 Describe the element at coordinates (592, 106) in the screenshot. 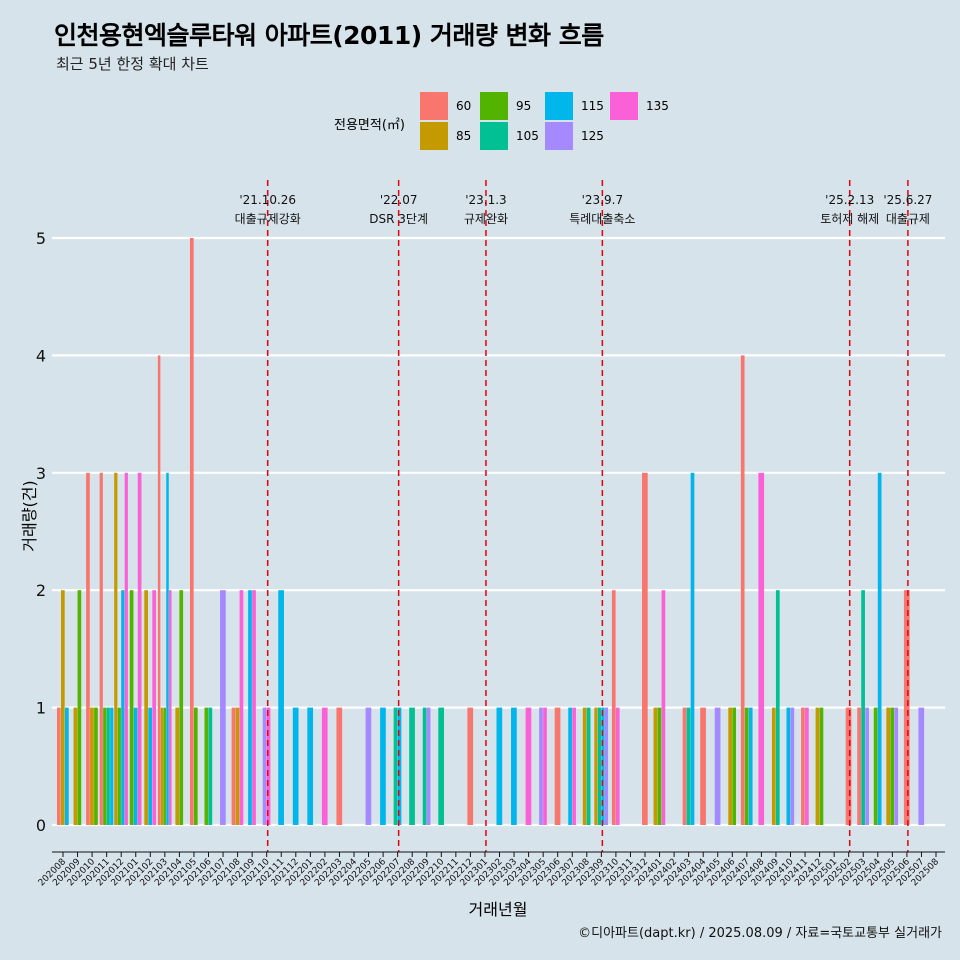

I see `legend-label-115: 115` at that location.